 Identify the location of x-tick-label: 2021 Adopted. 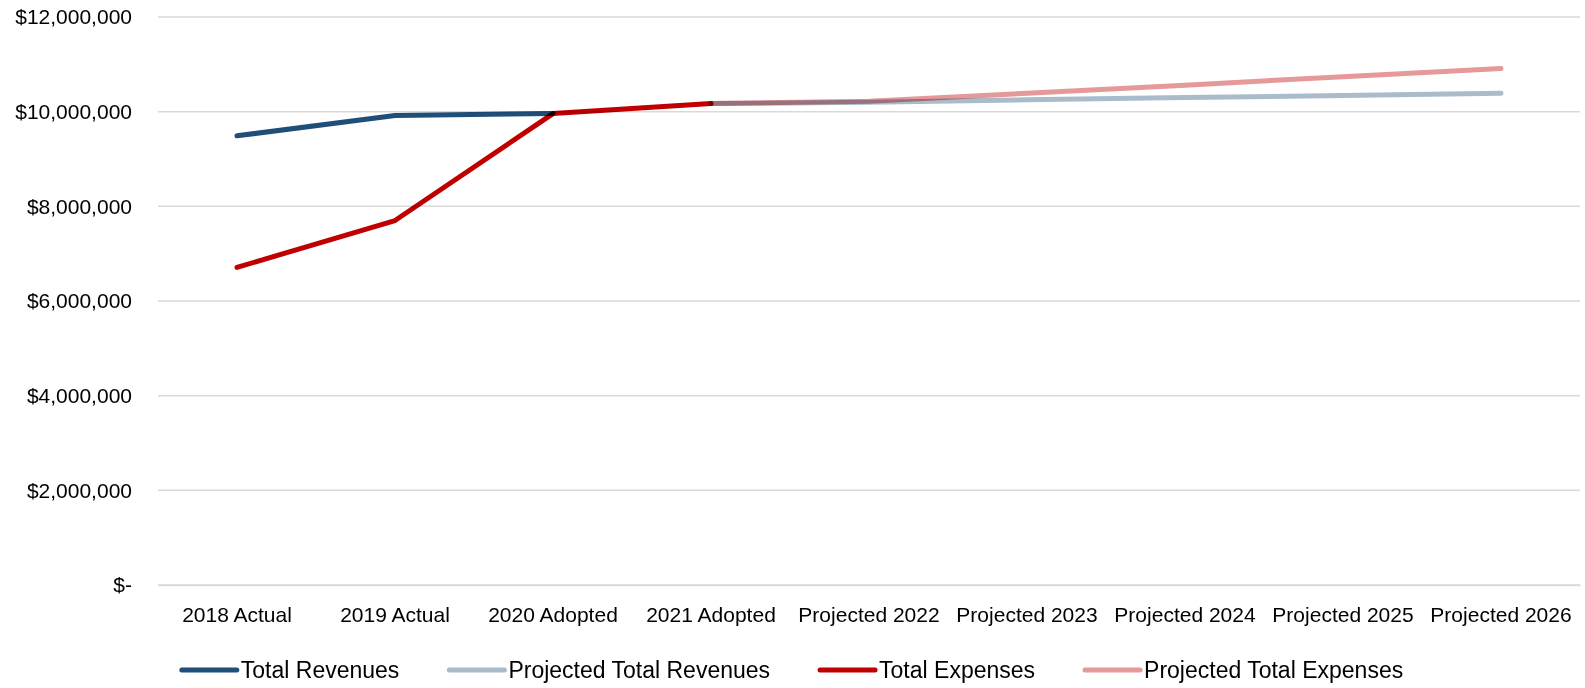
(711, 614).